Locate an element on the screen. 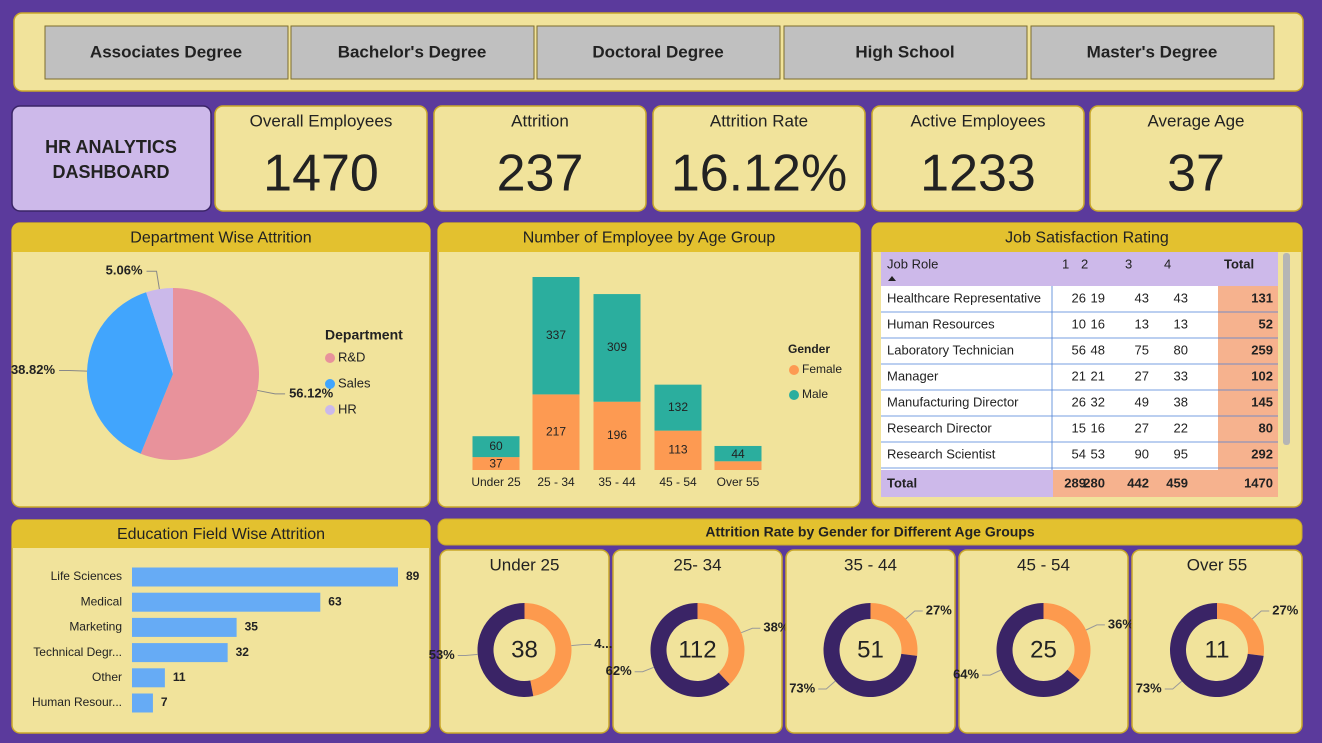 The width and height of the screenshot is (1322, 743). data-label: 60 is located at coordinates (496, 446).